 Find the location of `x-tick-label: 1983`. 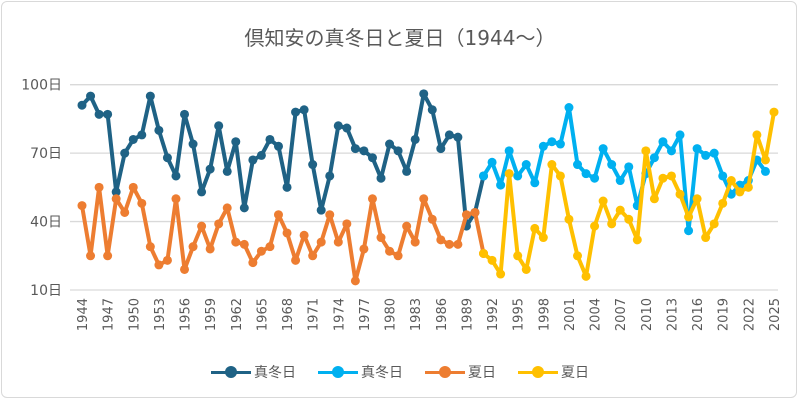

x-tick-label: 1983 is located at coordinates (416, 314).